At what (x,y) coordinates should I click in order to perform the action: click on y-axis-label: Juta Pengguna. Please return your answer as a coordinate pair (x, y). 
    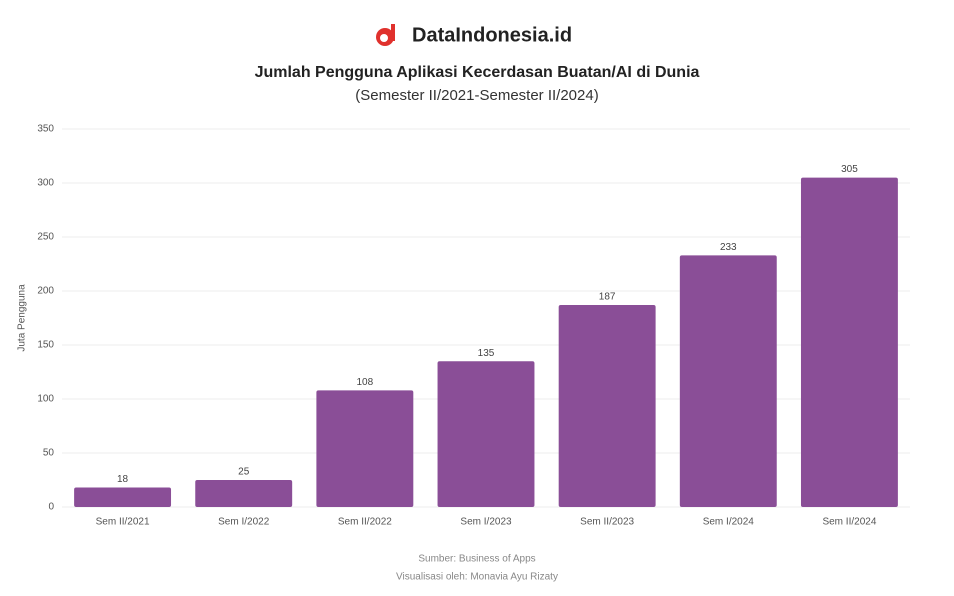
    Looking at the image, I should click on (22, 318).